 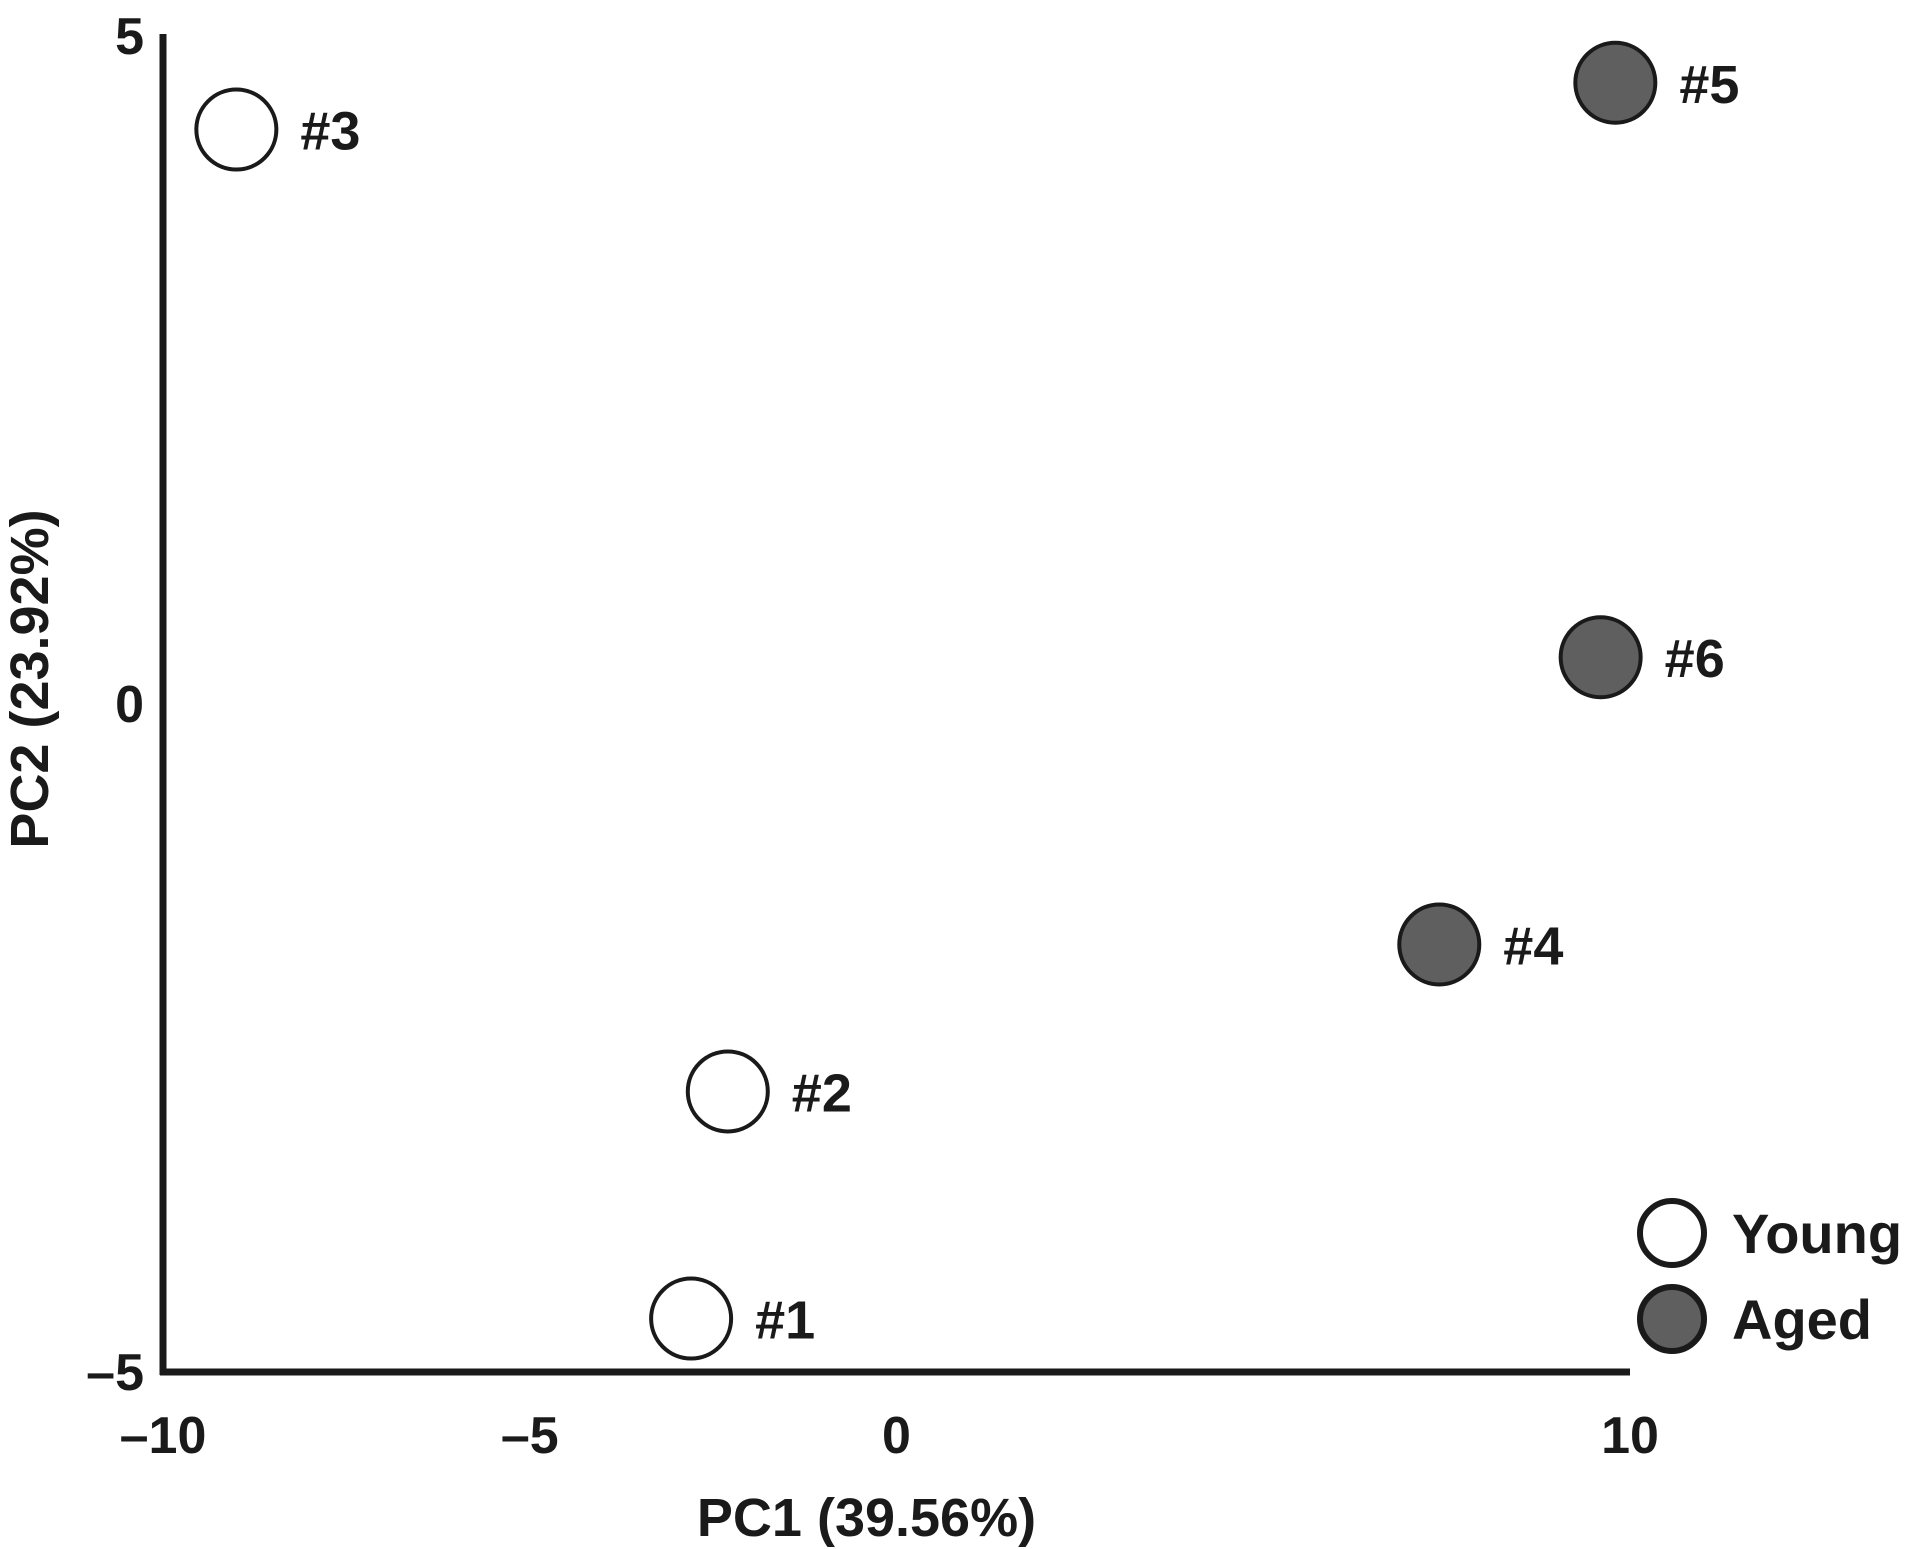 I want to click on x-tick-label: –10, so click(x=163, y=1436).